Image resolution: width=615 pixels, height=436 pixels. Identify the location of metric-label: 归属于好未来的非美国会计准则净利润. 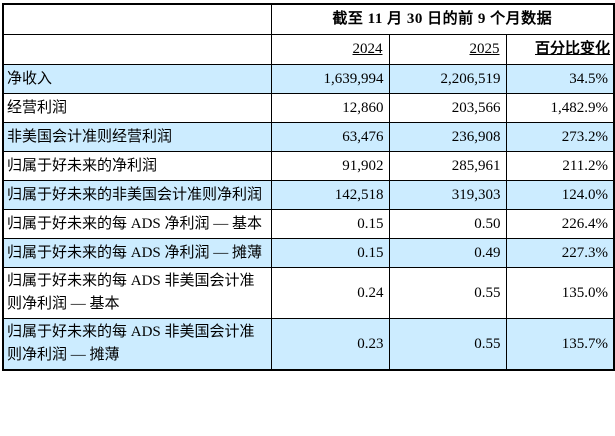
(137, 195).